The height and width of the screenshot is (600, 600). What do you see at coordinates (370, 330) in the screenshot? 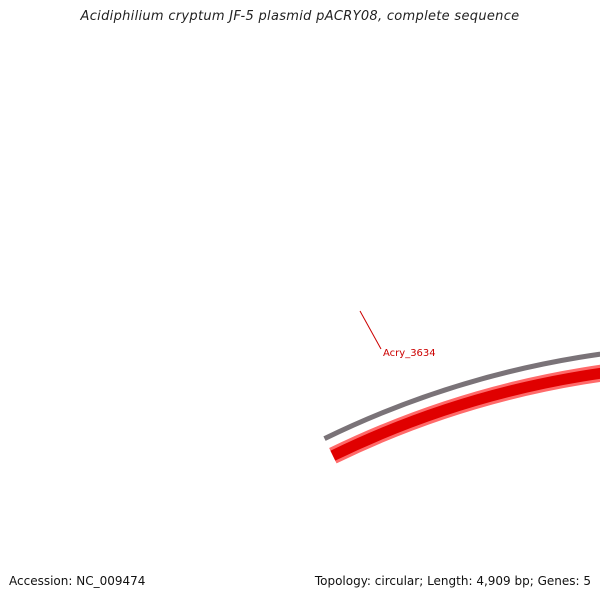
I see `gene-label-leader` at bounding box center [370, 330].